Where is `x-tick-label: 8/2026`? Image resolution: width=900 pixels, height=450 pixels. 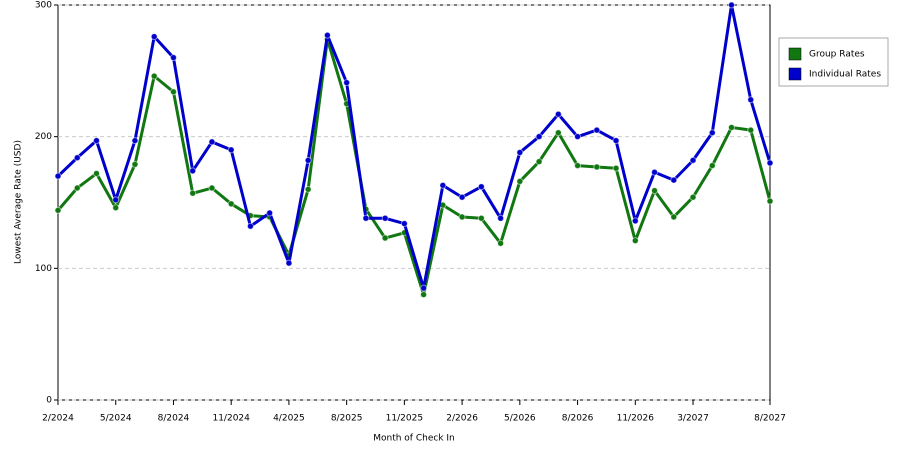
x-tick-label: 8/2026 is located at coordinates (578, 419).